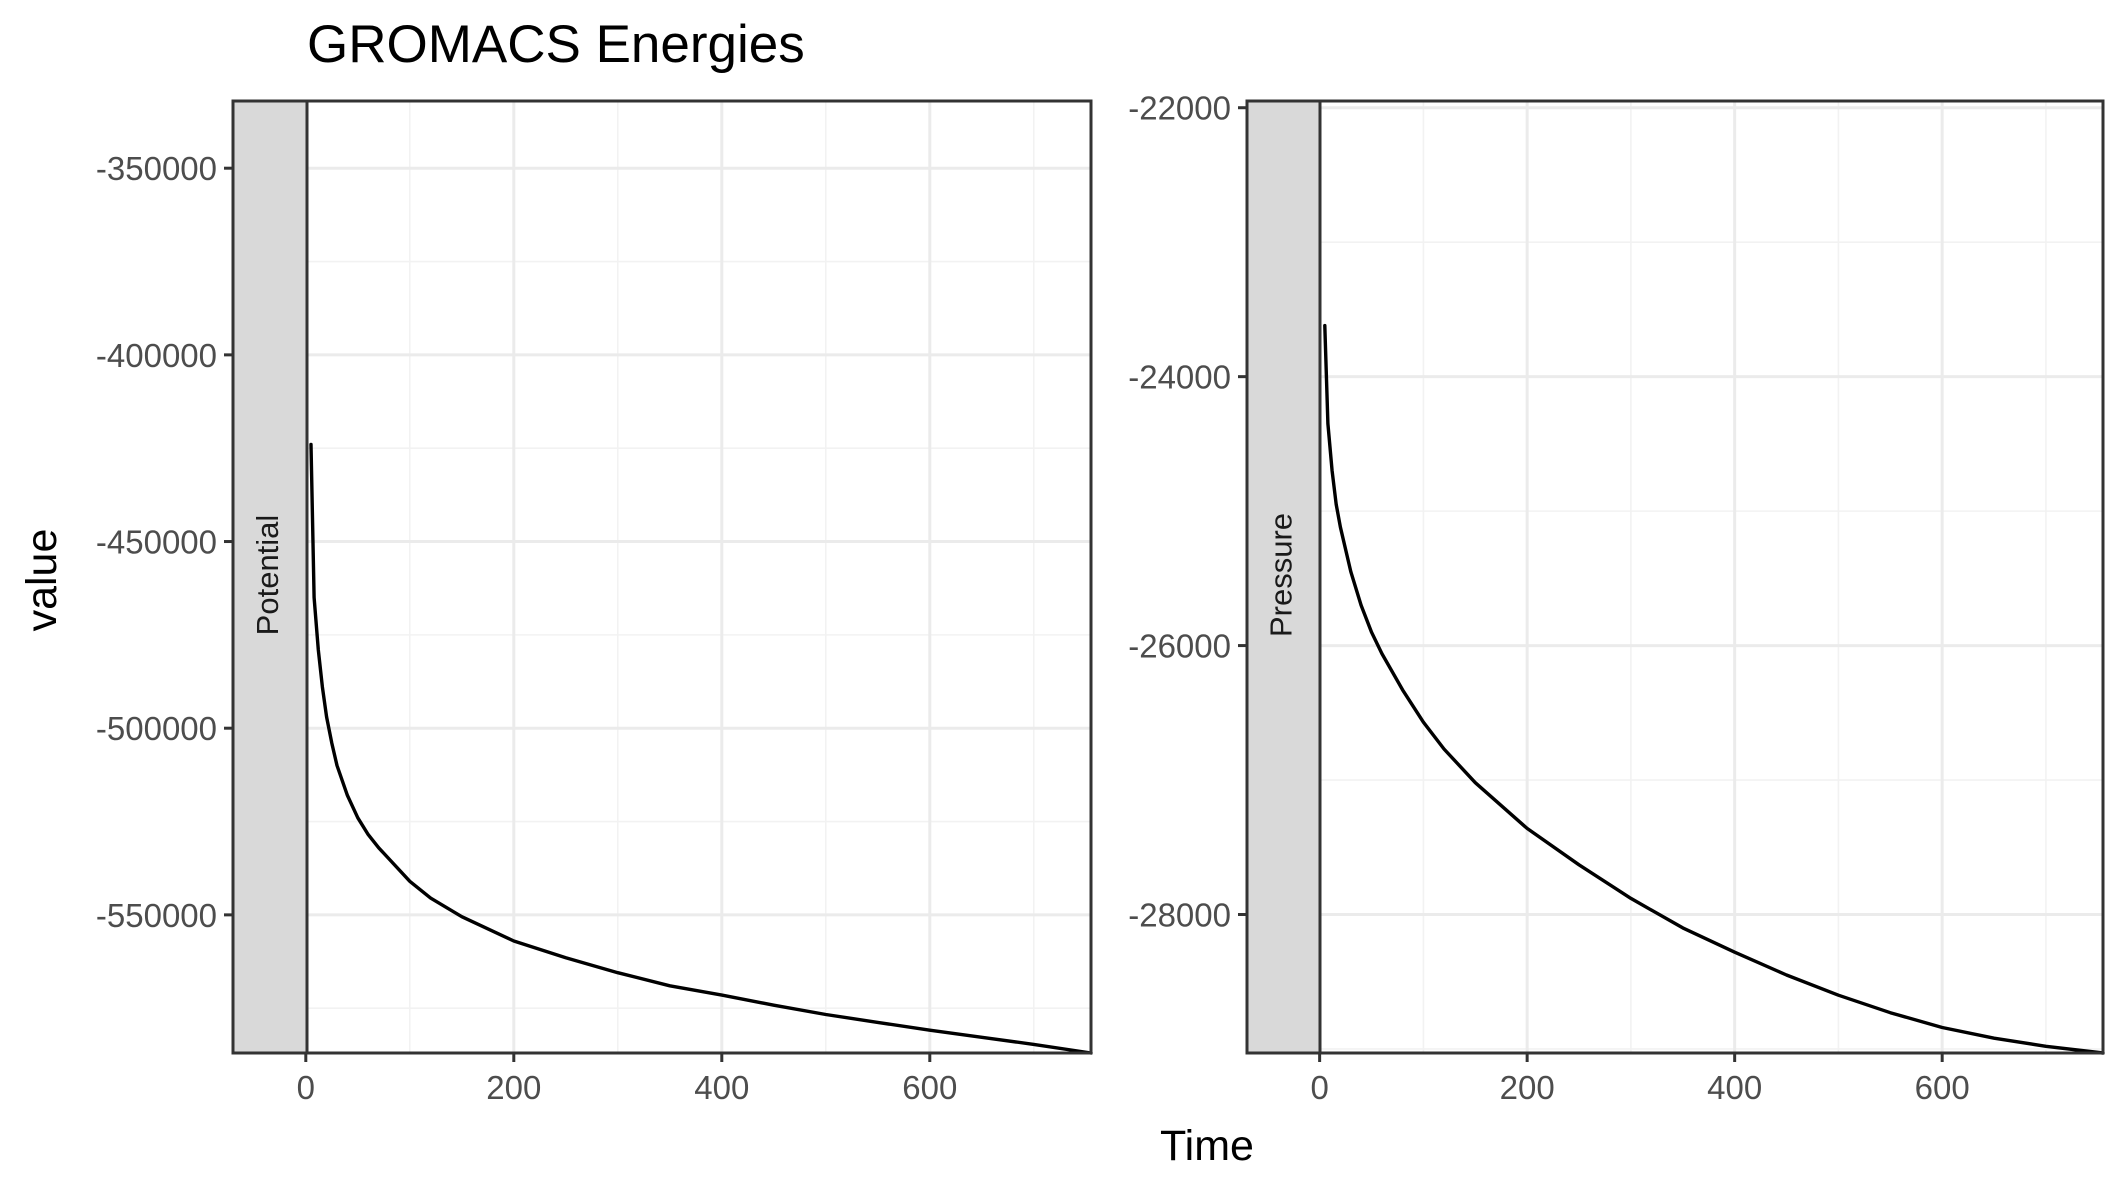 Image resolution: width=2125 pixels, height=1181 pixels. Describe the element at coordinates (1207, 1146) in the screenshot. I see `x-axis-title: Time` at that location.